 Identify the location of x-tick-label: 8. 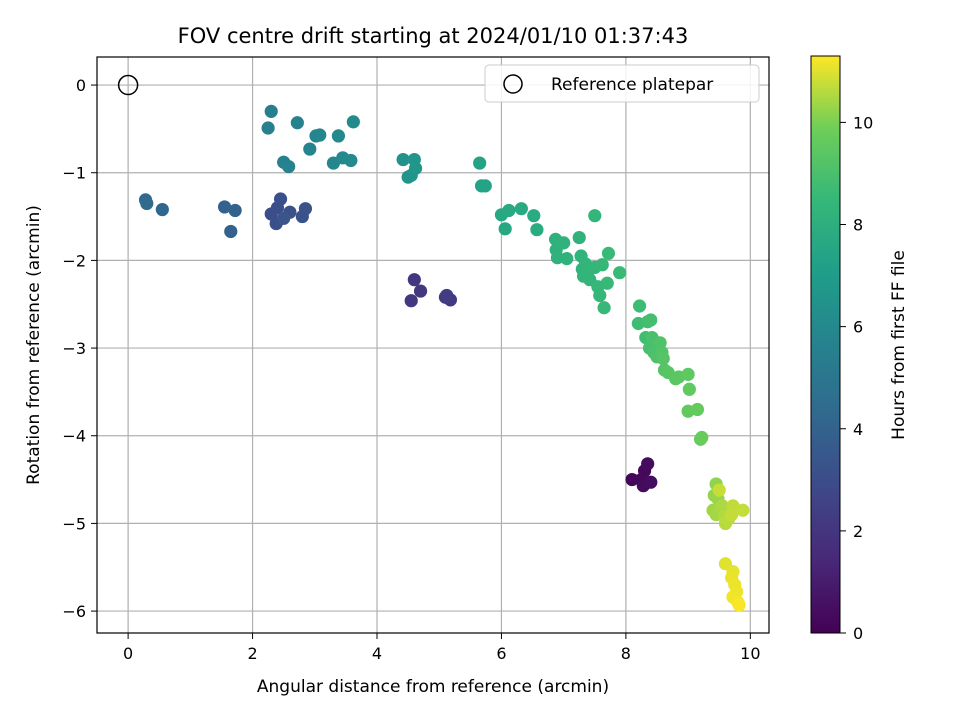
(626, 653).